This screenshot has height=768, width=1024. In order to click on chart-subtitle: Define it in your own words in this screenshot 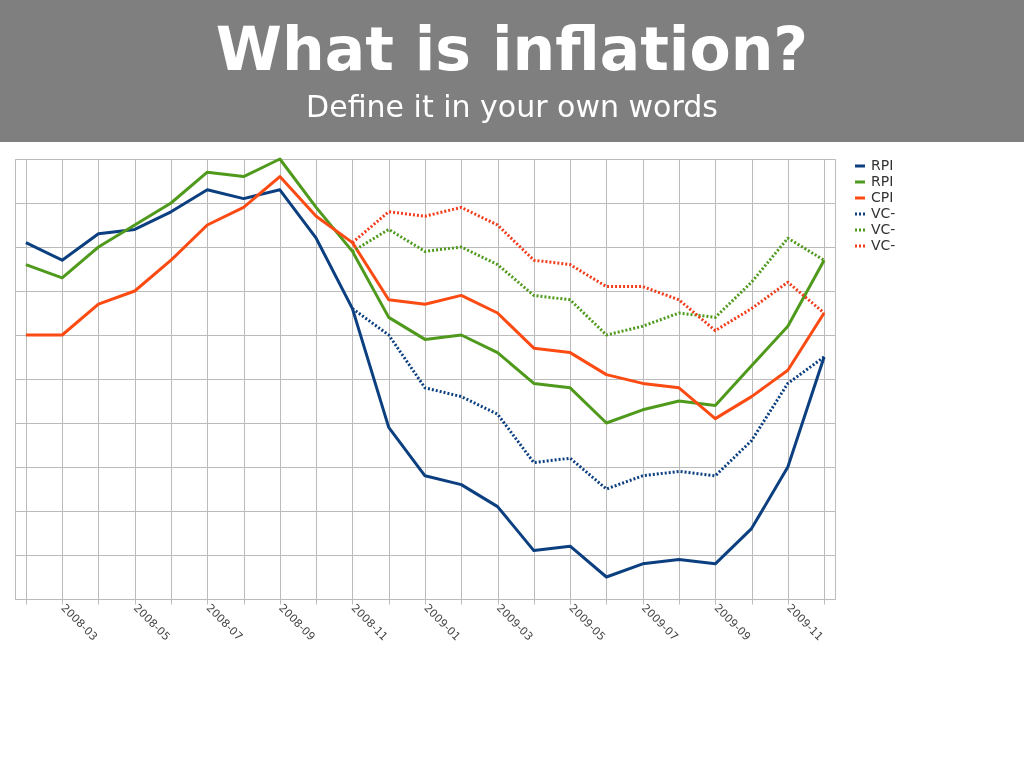, I will do `click(512, 107)`.